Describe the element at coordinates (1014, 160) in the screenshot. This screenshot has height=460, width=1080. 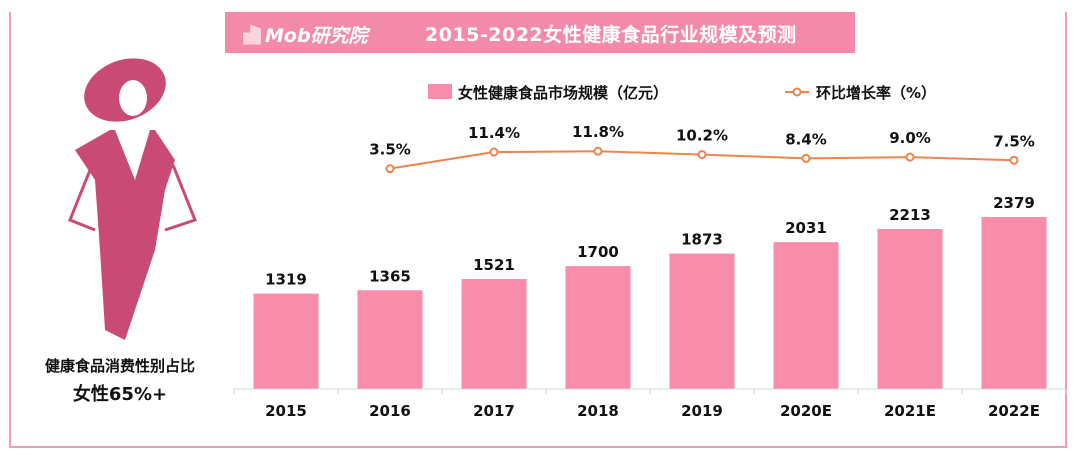
I see `growth-point-2022E` at that location.